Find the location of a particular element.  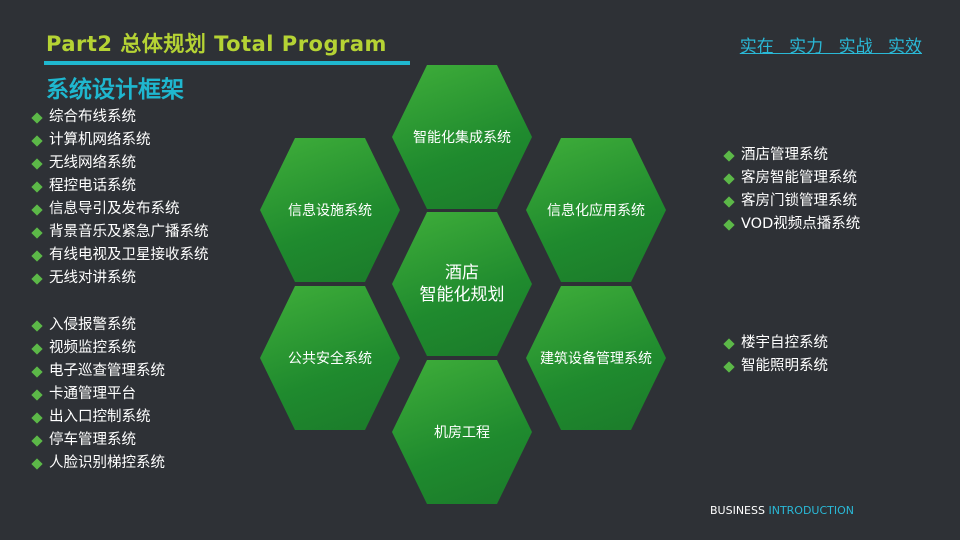

list-item: 无线网络系统 is located at coordinates (119, 163).